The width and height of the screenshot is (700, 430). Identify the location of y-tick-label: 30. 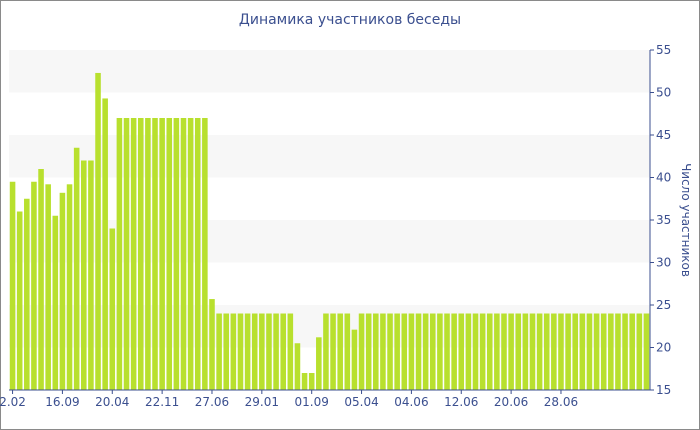
(663, 263).